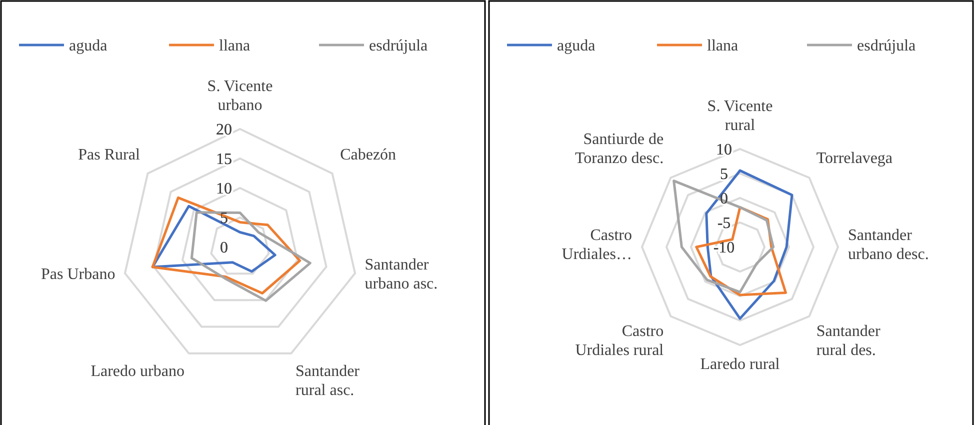 Image resolution: width=976 pixels, height=425 pixels. I want to click on spoke-label: S. Vicente rural, so click(740, 116).